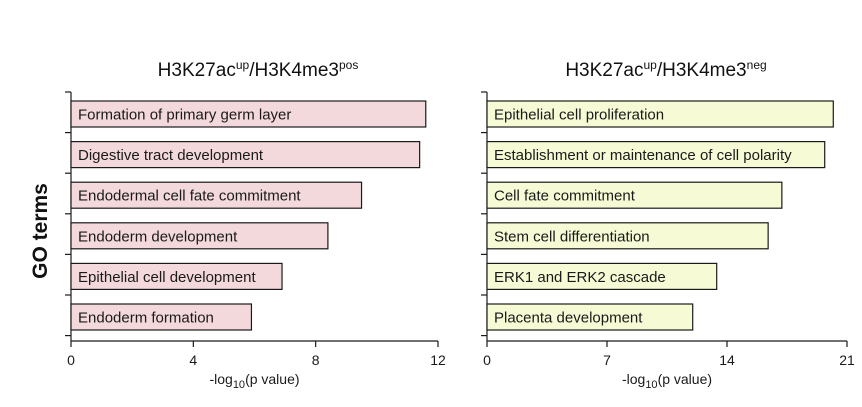 This screenshot has width=862, height=407. What do you see at coordinates (572, 236) in the screenshot?
I see `bar-category-label: Stem cell differentiation` at bounding box center [572, 236].